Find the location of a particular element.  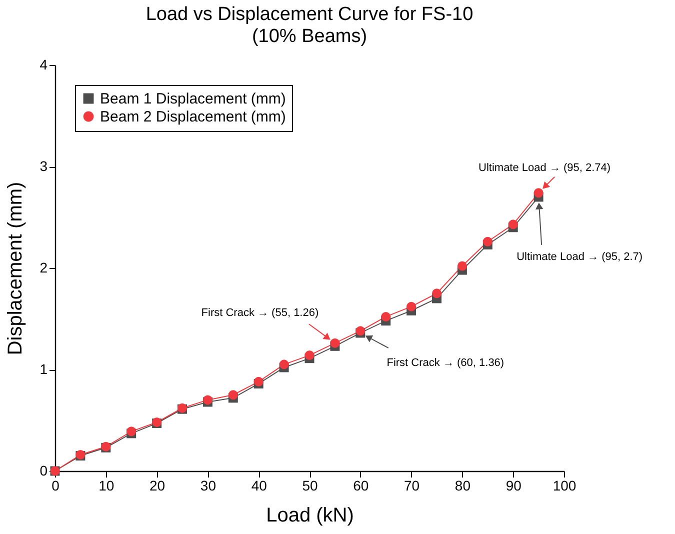

y-axis-title: Displacement (mm) is located at coordinates (15, 269).